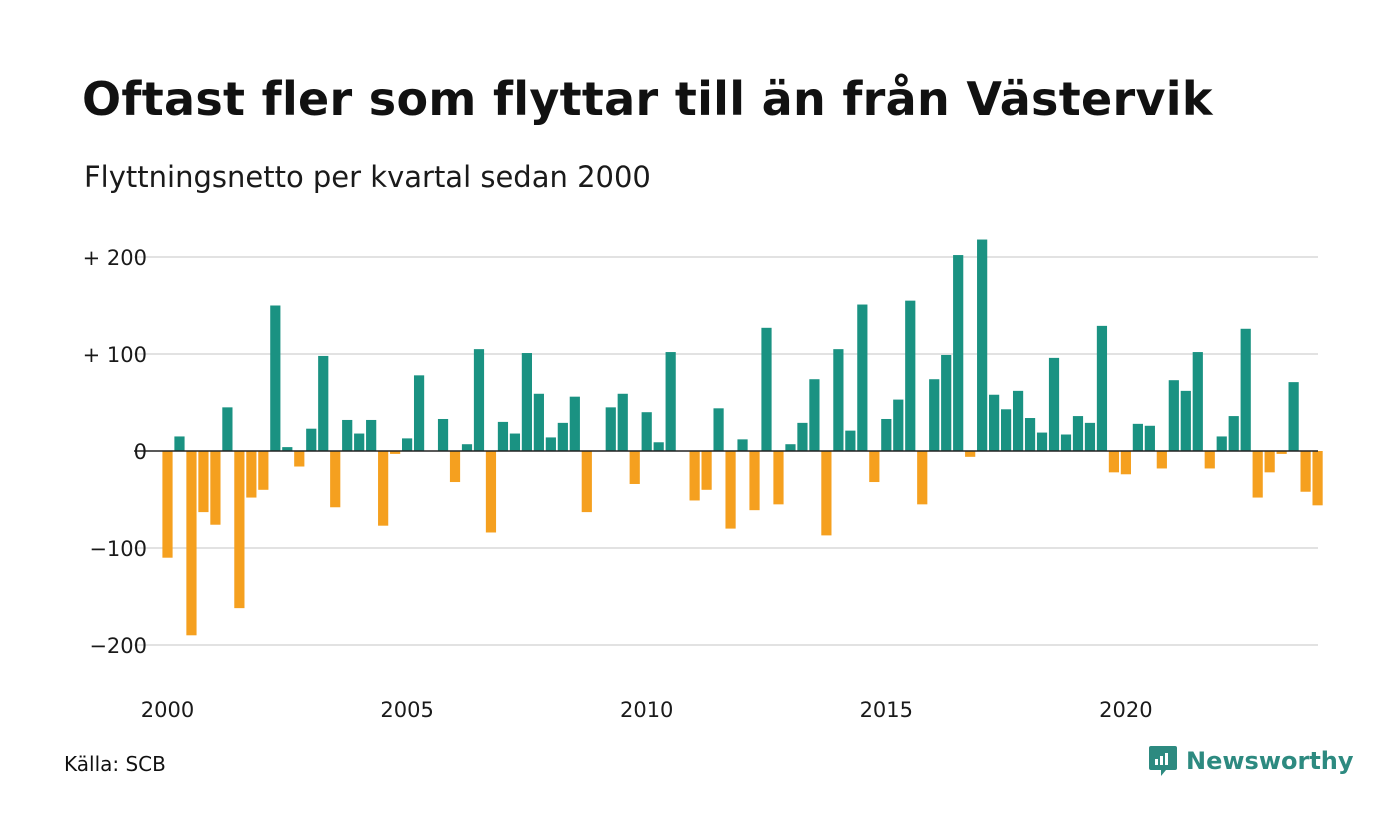 The image size is (1400, 840). I want to click on y-tick-label: + 200, so click(115, 258).